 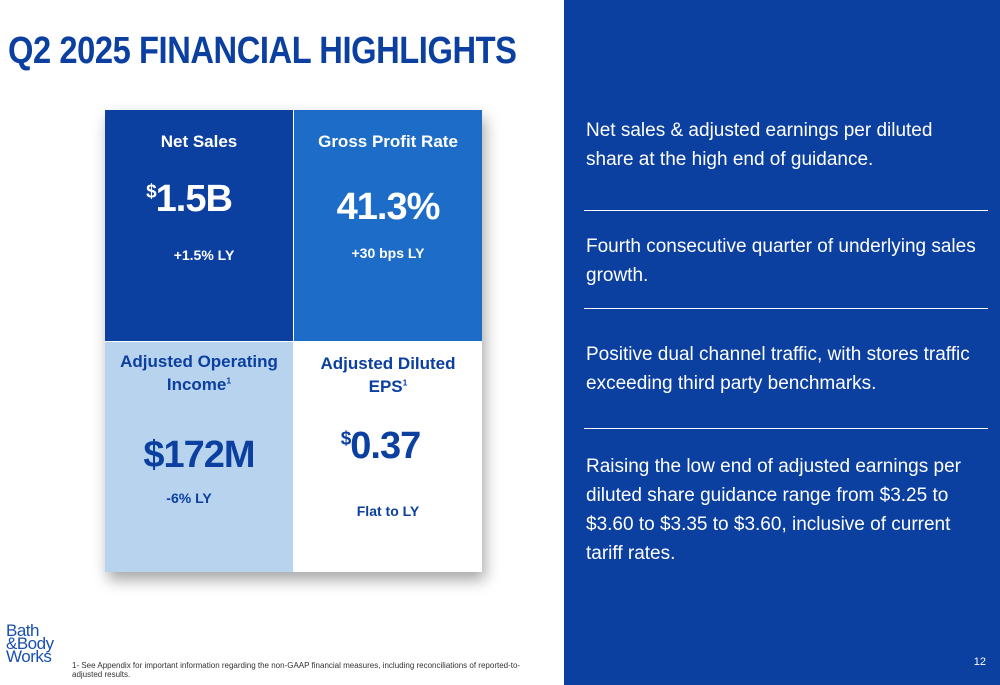 I want to click on operating-income-change: -6% LY, so click(x=189, y=498).